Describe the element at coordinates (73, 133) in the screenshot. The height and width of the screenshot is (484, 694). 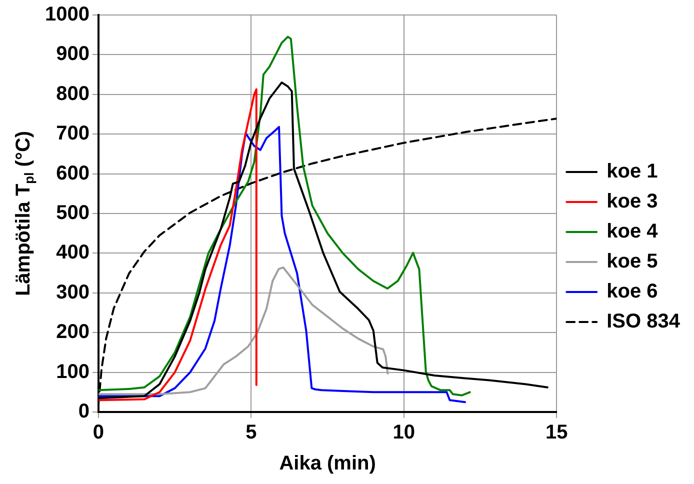
I see `y-tick-label: 700` at that location.